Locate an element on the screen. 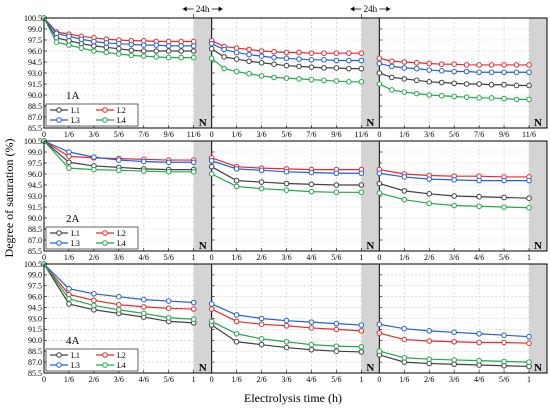  legend-marker-L4 is located at coordinates (105, 365).